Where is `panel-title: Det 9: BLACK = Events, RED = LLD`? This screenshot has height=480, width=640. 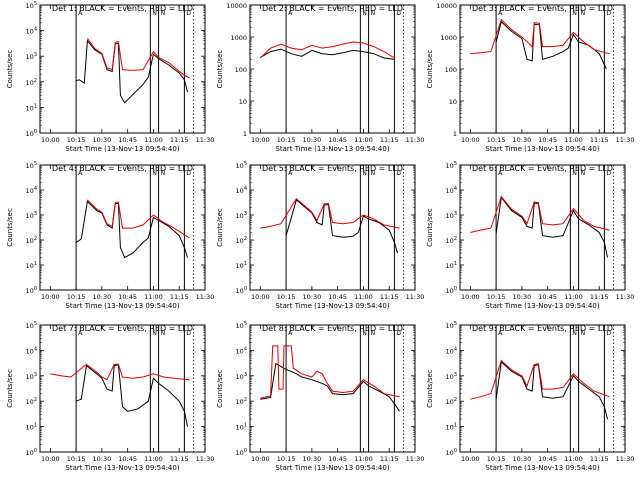
panel-title: Det 9: BLACK = Events, RED = LLD is located at coordinates (542, 328).